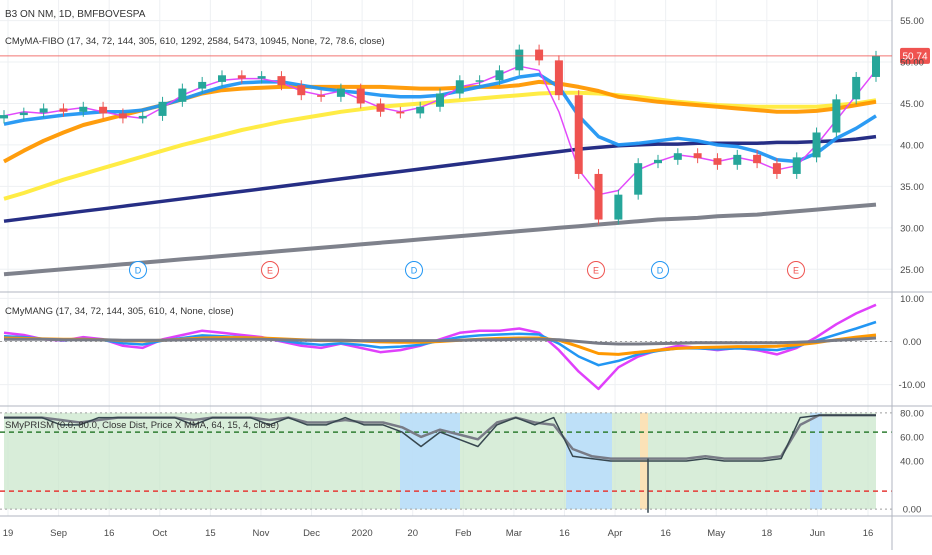  Describe the element at coordinates (912, 437) in the screenshot. I see `prism-tick-label: 60.00` at that location.